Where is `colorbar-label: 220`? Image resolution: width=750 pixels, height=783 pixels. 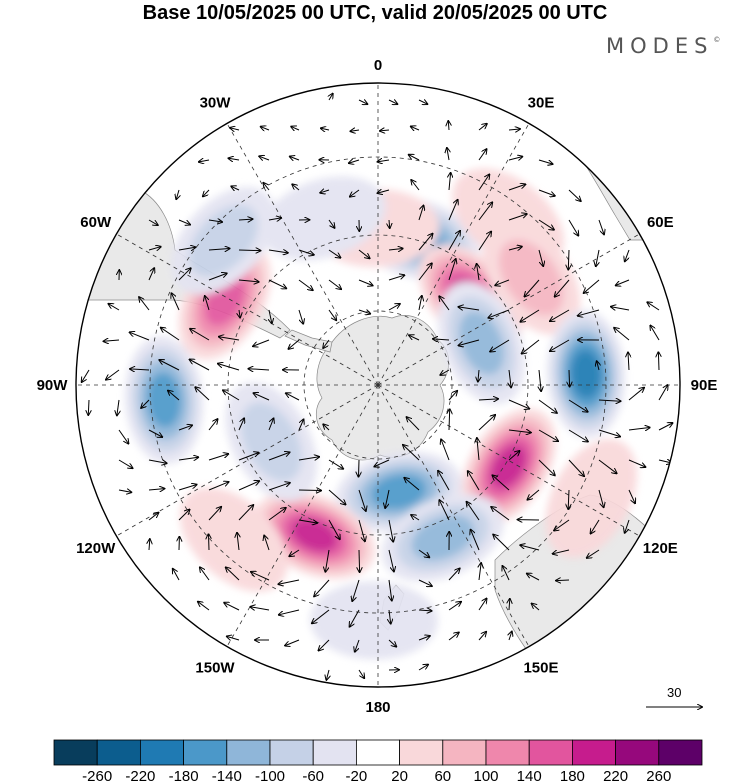
colorbar-label: 220 is located at coordinates (615, 775).